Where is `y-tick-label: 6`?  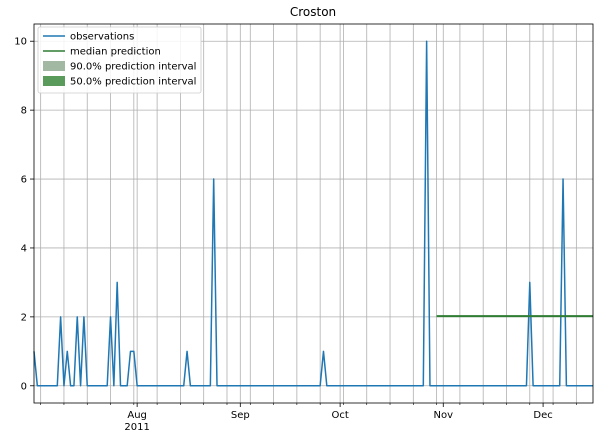 y-tick-label: 6 is located at coordinates (24, 180).